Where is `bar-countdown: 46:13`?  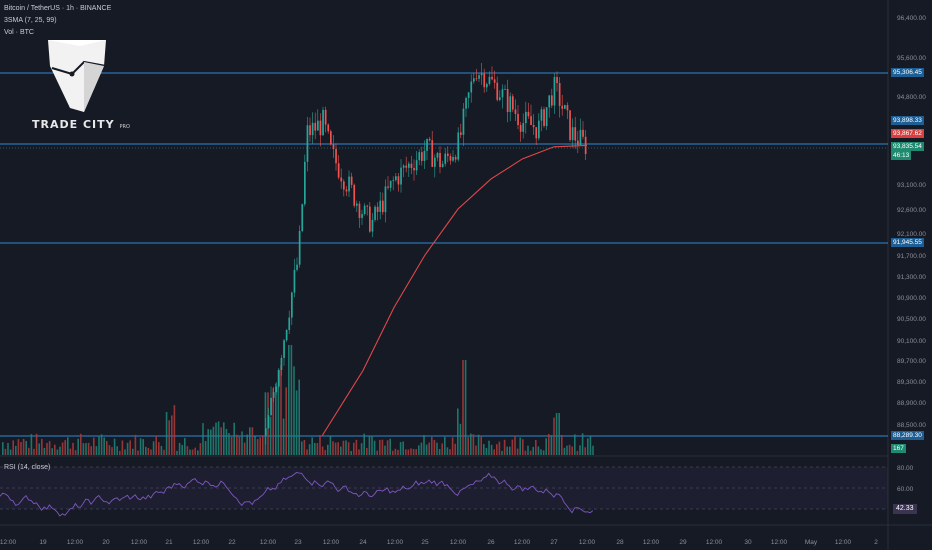
bar-countdown: 46:13 is located at coordinates (901, 155).